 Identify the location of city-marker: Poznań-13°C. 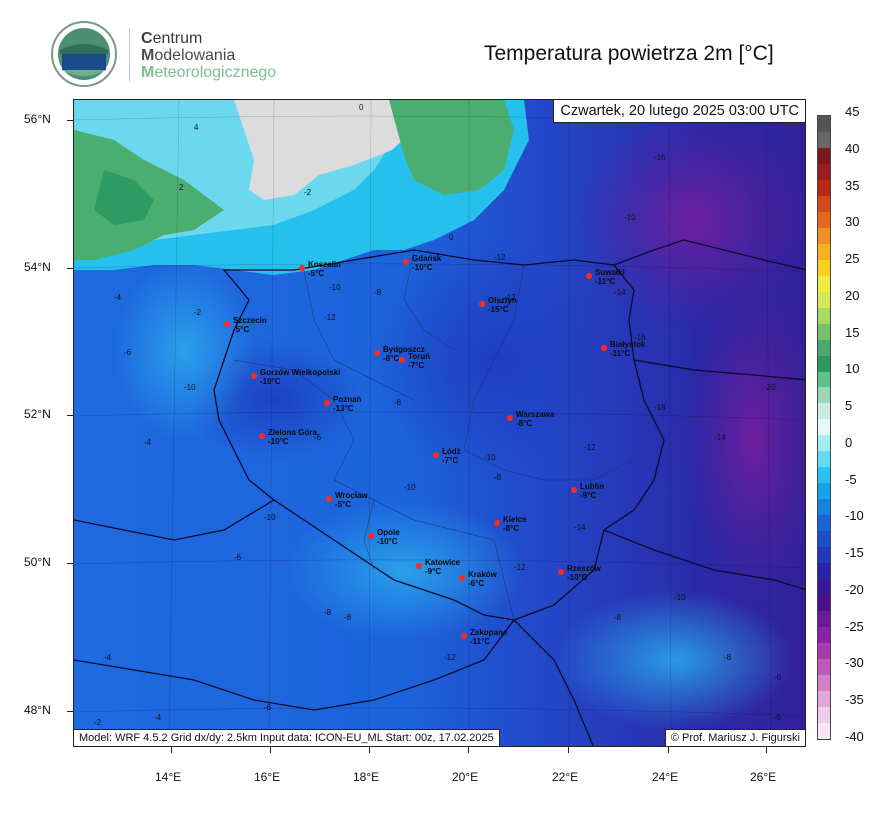
(343, 404).